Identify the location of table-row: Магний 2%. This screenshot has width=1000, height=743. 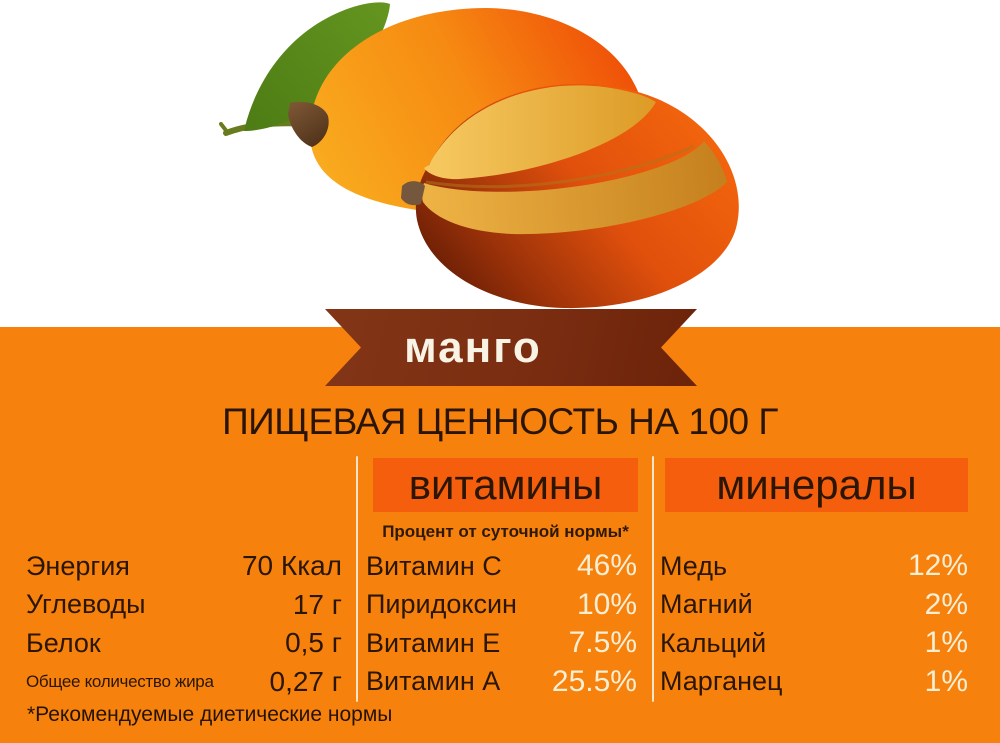
(814, 605).